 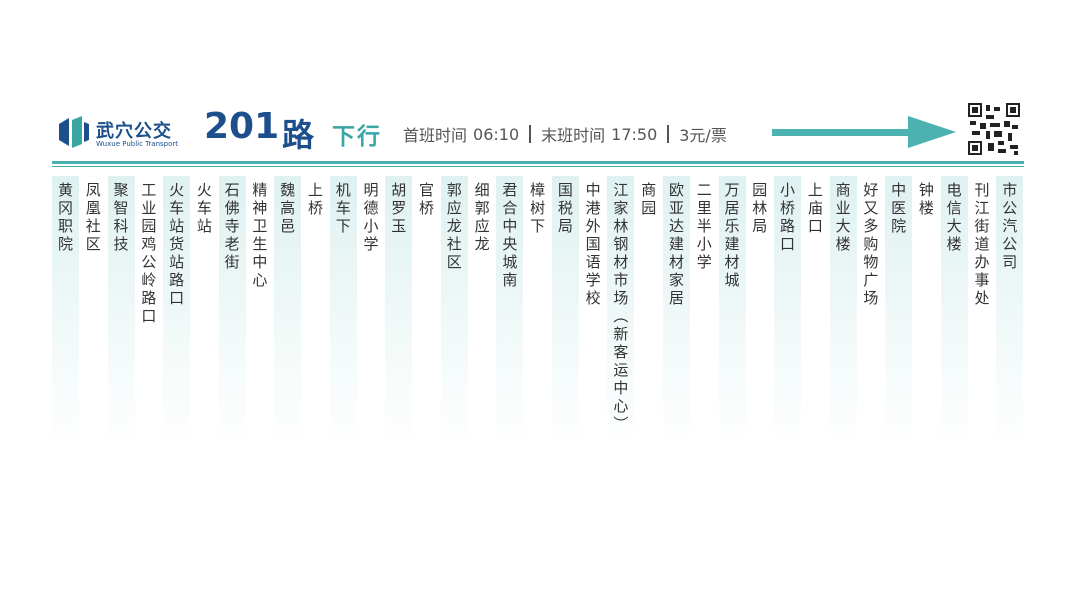 What do you see at coordinates (65, 218) in the screenshot?
I see `stop-name: 黄冈职院` at bounding box center [65, 218].